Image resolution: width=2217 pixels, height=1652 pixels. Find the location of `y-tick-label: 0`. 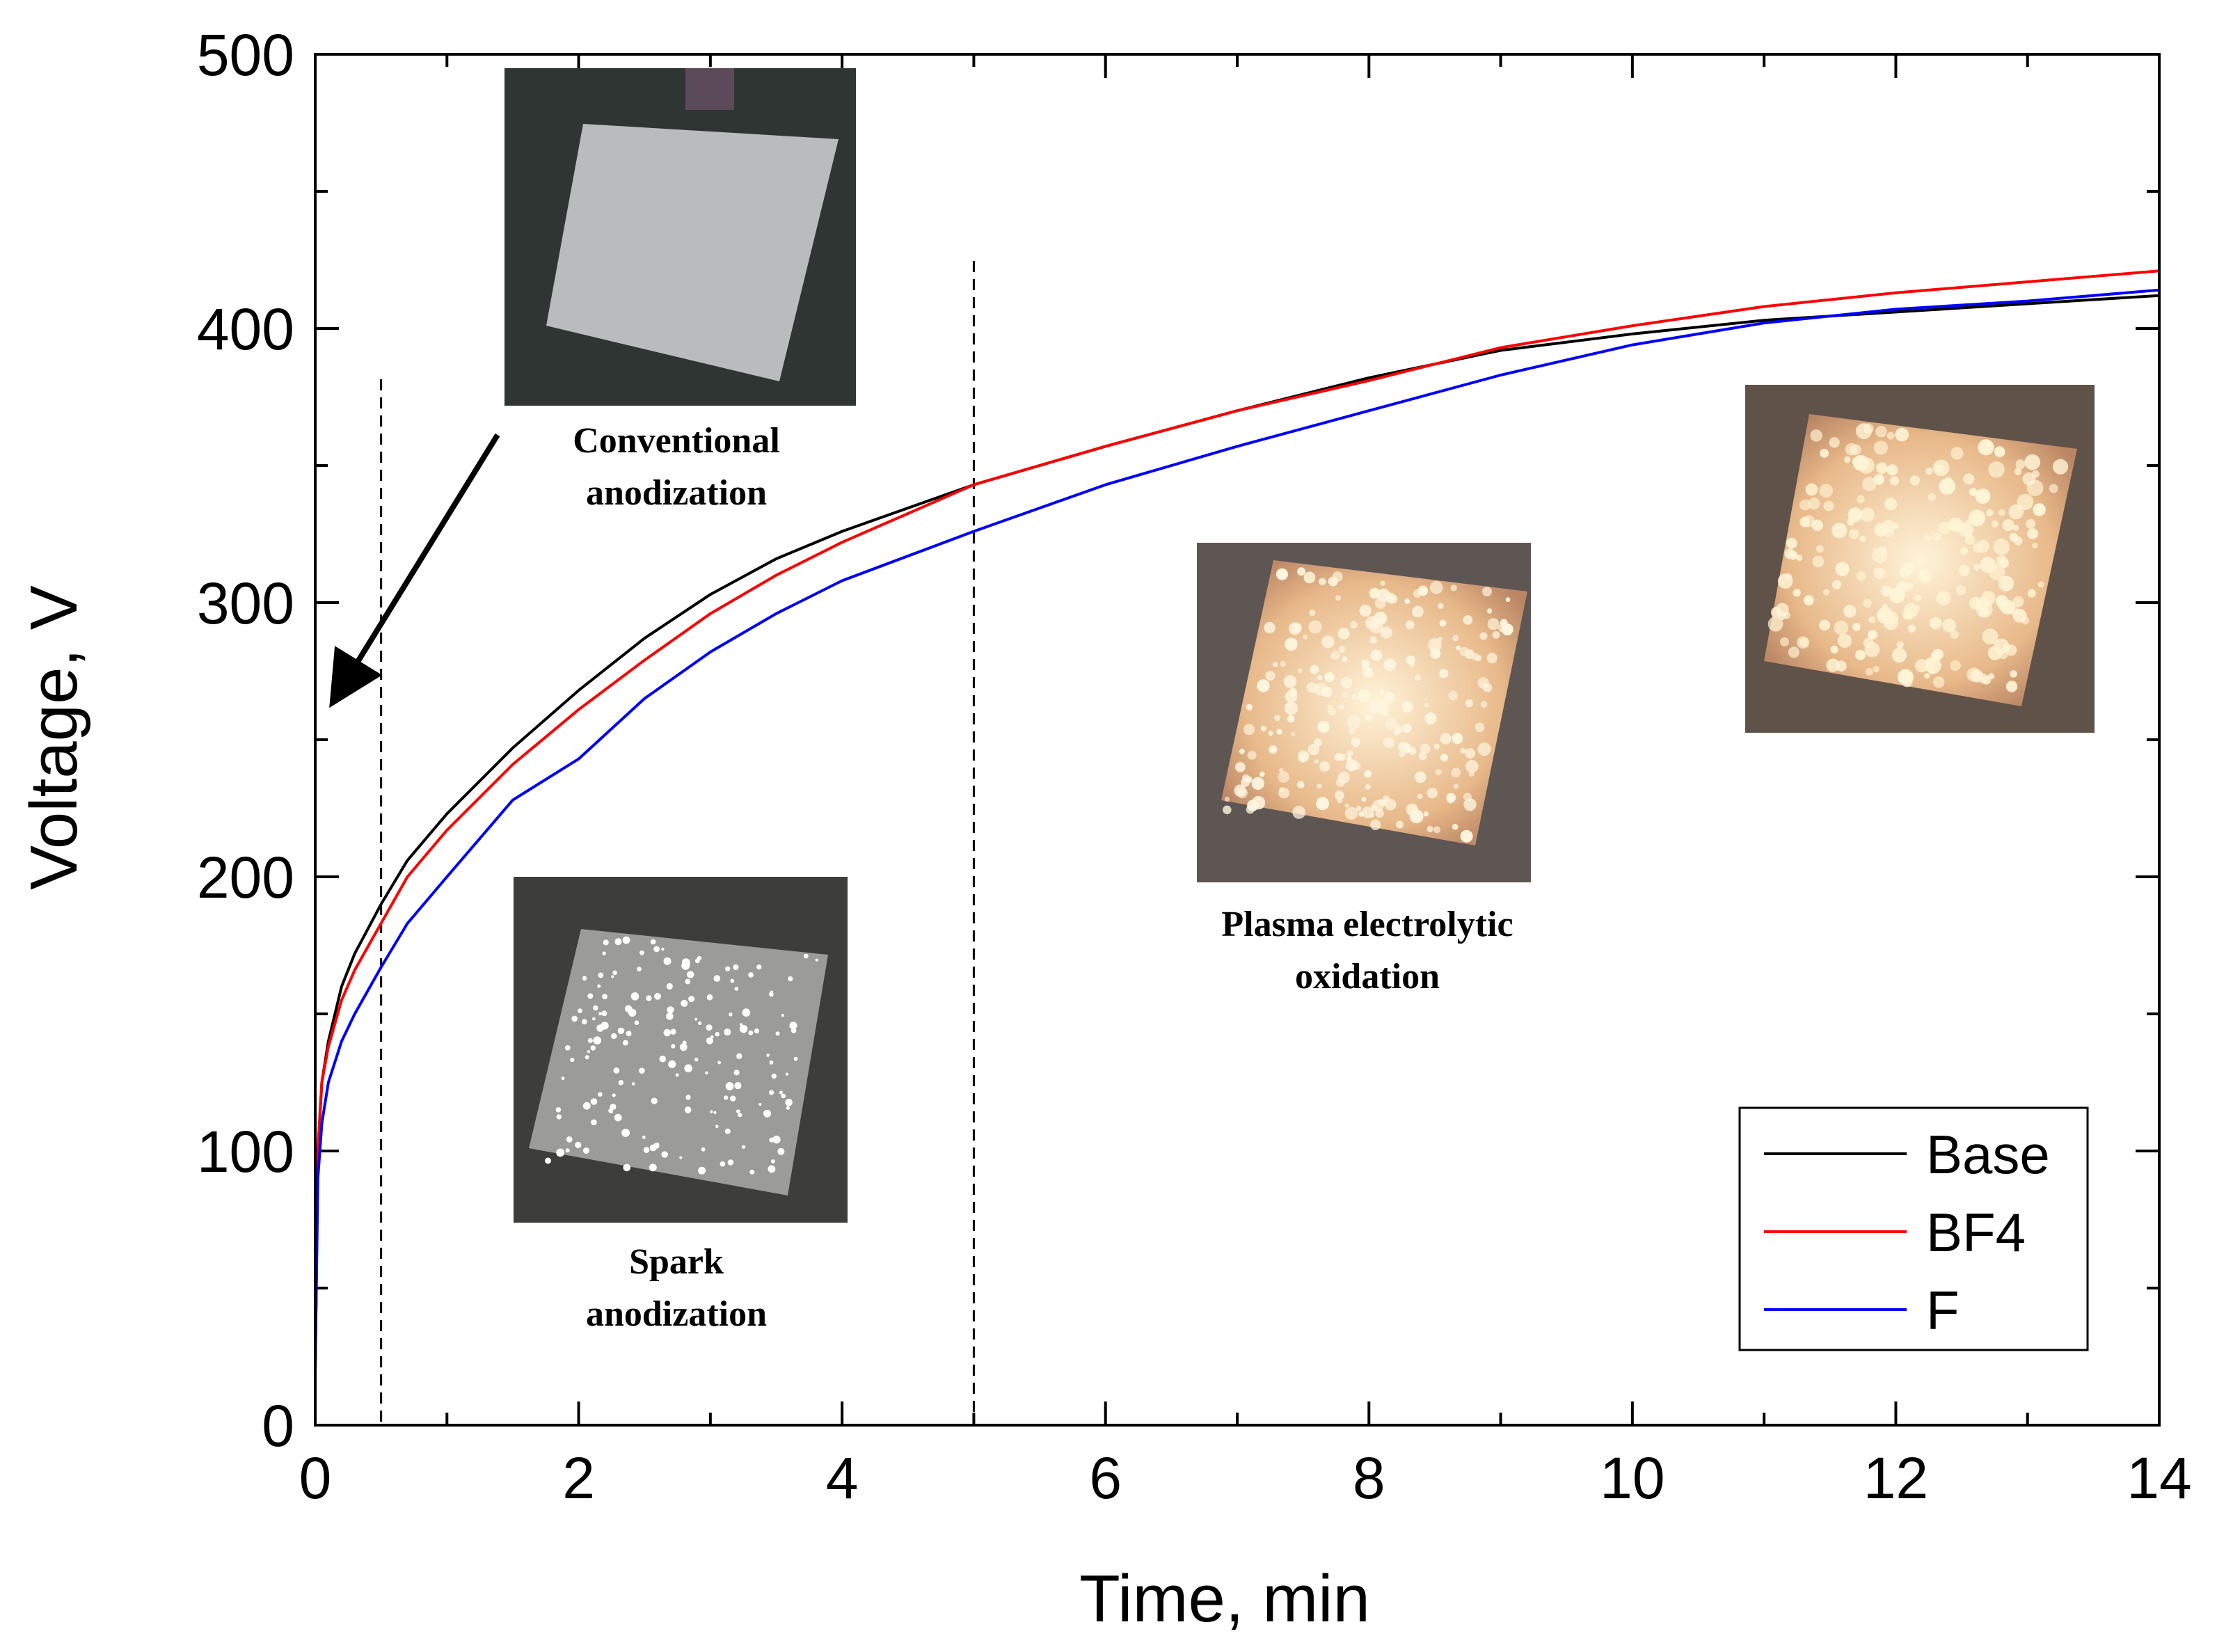

y-tick-label: 0 is located at coordinates (278, 1426).